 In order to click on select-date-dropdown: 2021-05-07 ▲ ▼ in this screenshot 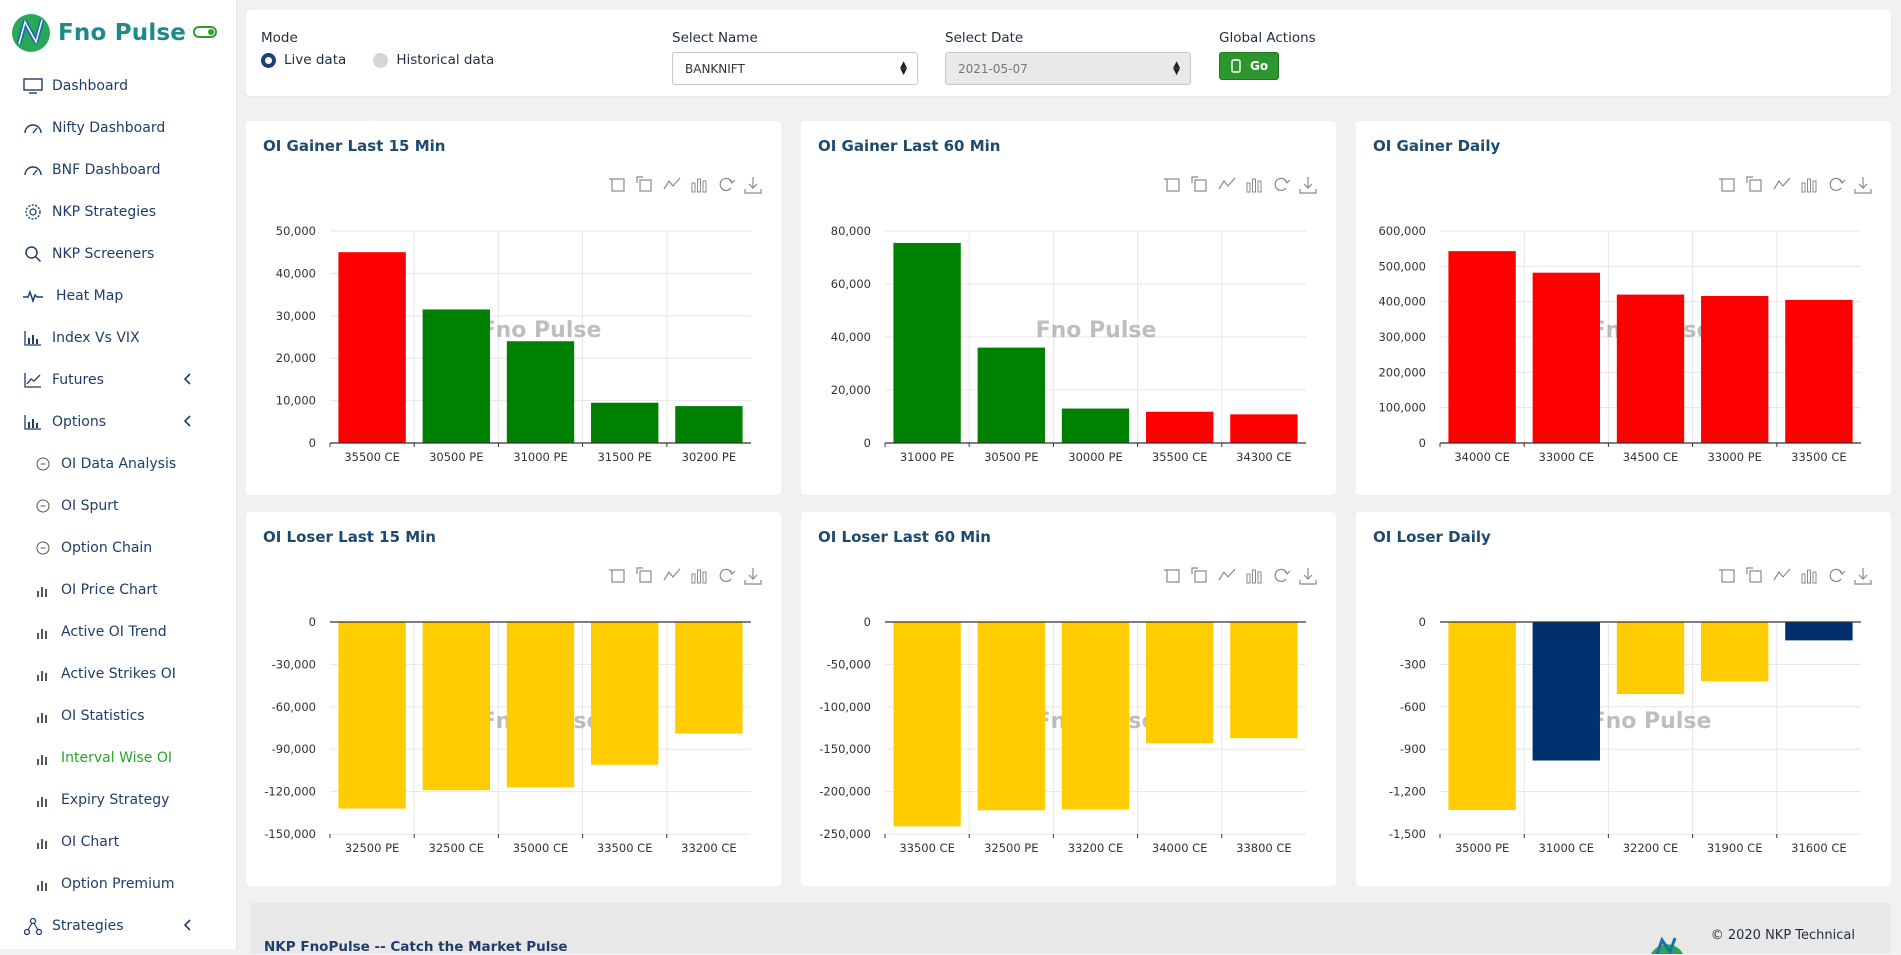, I will do `click(1068, 68)`.